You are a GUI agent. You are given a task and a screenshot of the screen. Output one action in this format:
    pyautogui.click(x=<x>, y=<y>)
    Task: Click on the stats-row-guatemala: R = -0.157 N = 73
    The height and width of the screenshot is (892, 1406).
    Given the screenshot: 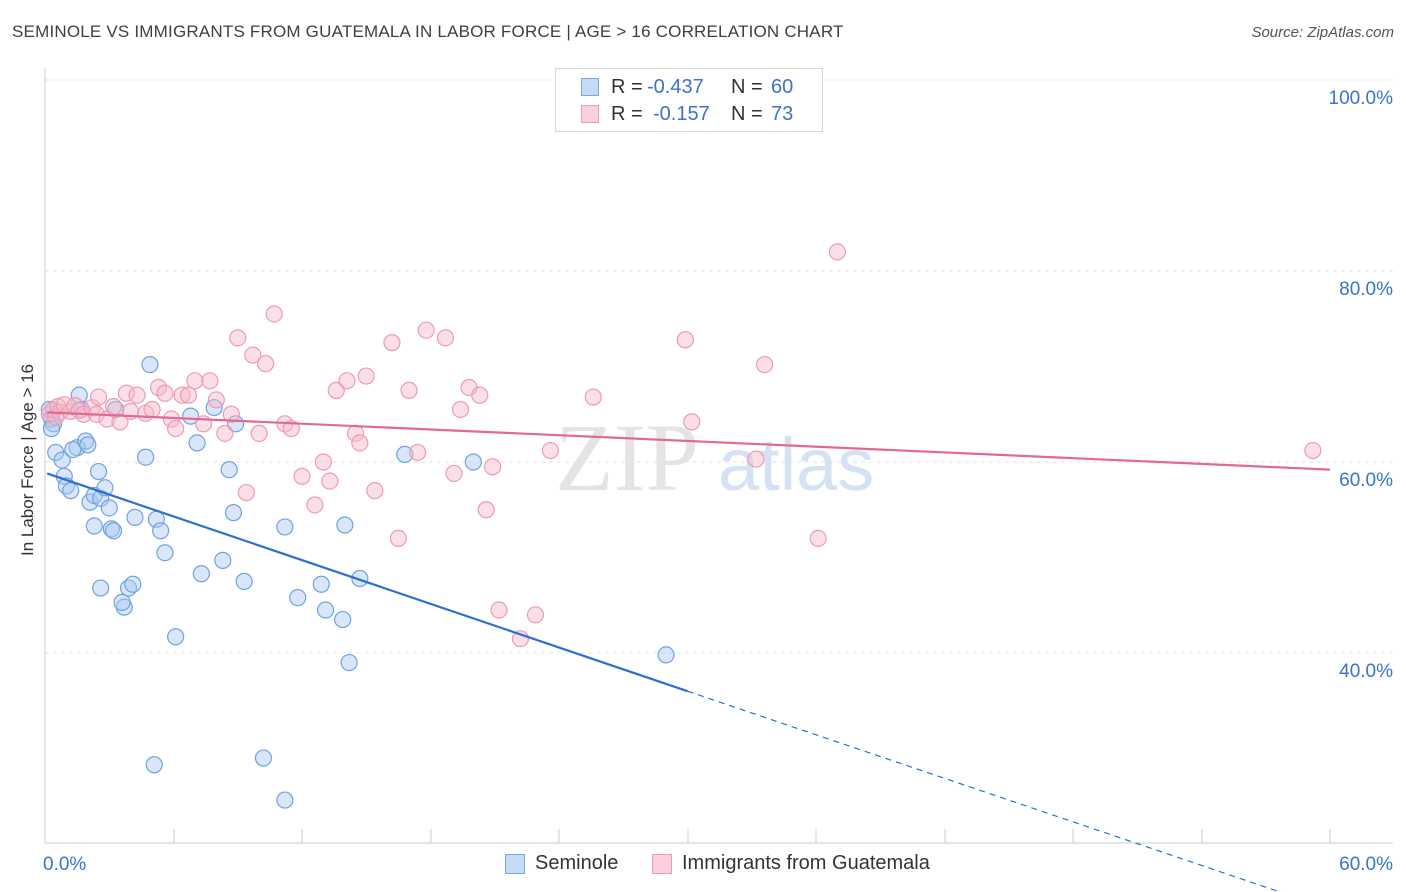 What is the action you would take?
    pyautogui.click(x=687, y=114)
    